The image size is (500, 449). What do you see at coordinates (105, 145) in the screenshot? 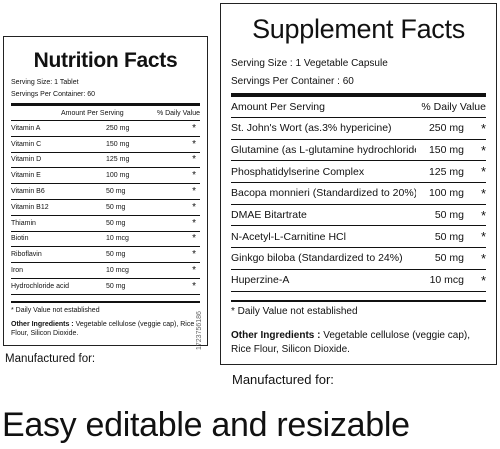
I see `nutrition-row: Vitamin C 150 mg *` at bounding box center [105, 145].